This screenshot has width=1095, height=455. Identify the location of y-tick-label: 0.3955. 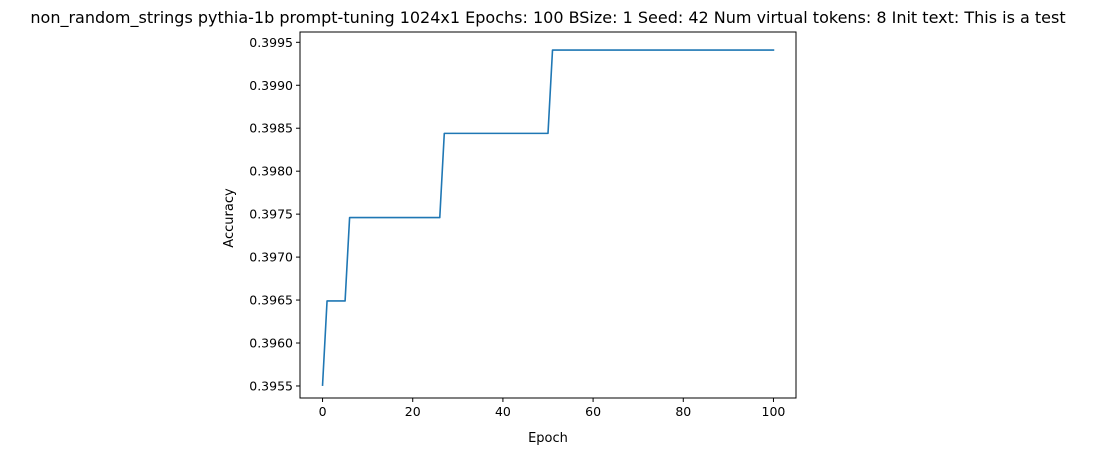
(271, 385).